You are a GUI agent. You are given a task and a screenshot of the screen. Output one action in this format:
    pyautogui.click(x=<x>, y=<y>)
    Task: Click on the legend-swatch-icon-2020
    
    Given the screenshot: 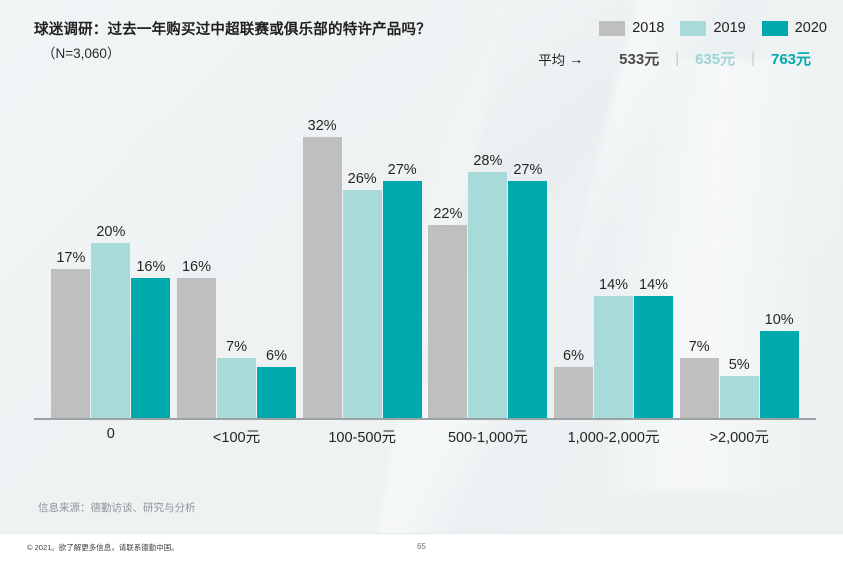 What is the action you would take?
    pyautogui.click(x=774, y=28)
    